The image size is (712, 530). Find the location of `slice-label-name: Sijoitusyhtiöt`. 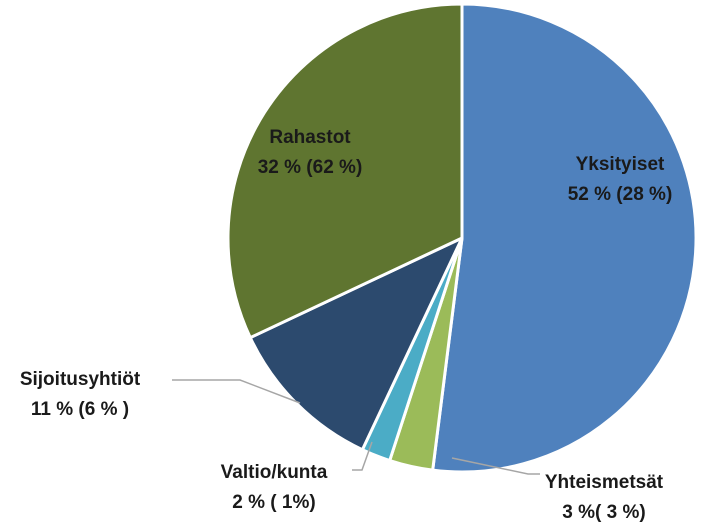

slice-label-name: Sijoitusyhtiöt is located at coordinates (80, 379).